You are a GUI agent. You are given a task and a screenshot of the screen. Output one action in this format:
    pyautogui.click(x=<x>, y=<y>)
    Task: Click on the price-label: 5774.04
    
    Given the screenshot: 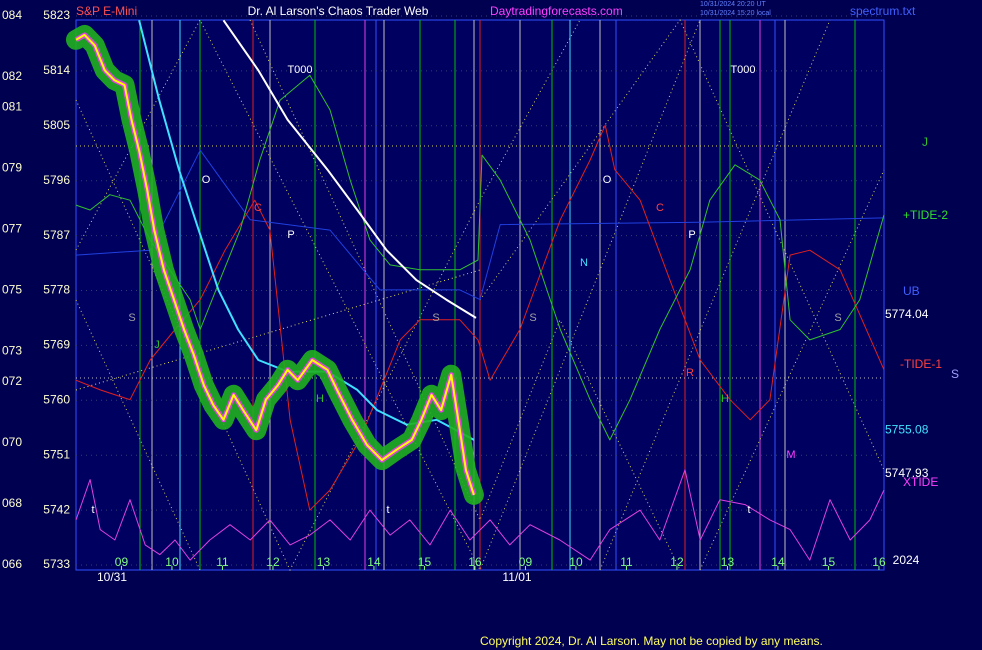 What is the action you would take?
    pyautogui.click(x=907, y=314)
    